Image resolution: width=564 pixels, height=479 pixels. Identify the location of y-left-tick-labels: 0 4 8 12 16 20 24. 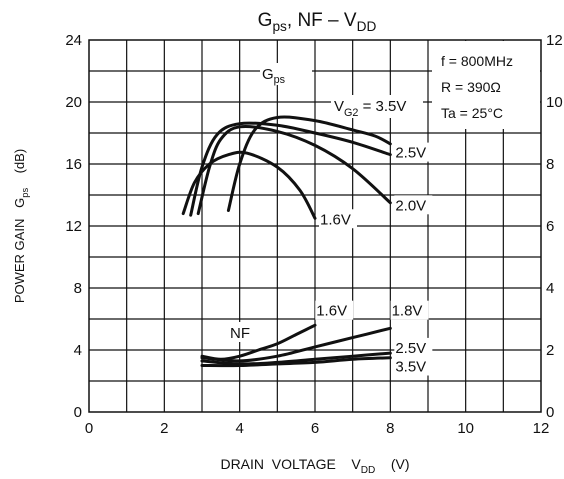
(73, 226).